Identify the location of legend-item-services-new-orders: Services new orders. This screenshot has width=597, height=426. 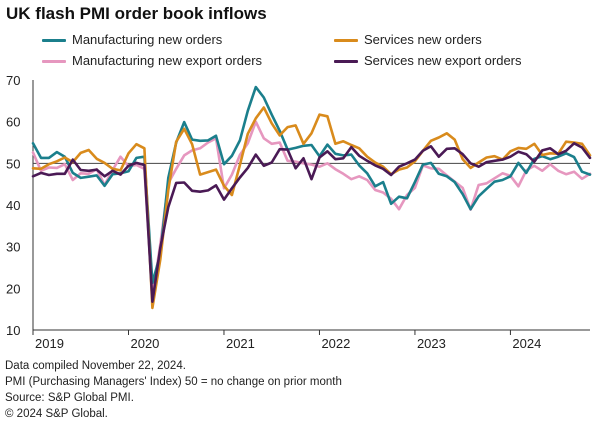
(408, 39).